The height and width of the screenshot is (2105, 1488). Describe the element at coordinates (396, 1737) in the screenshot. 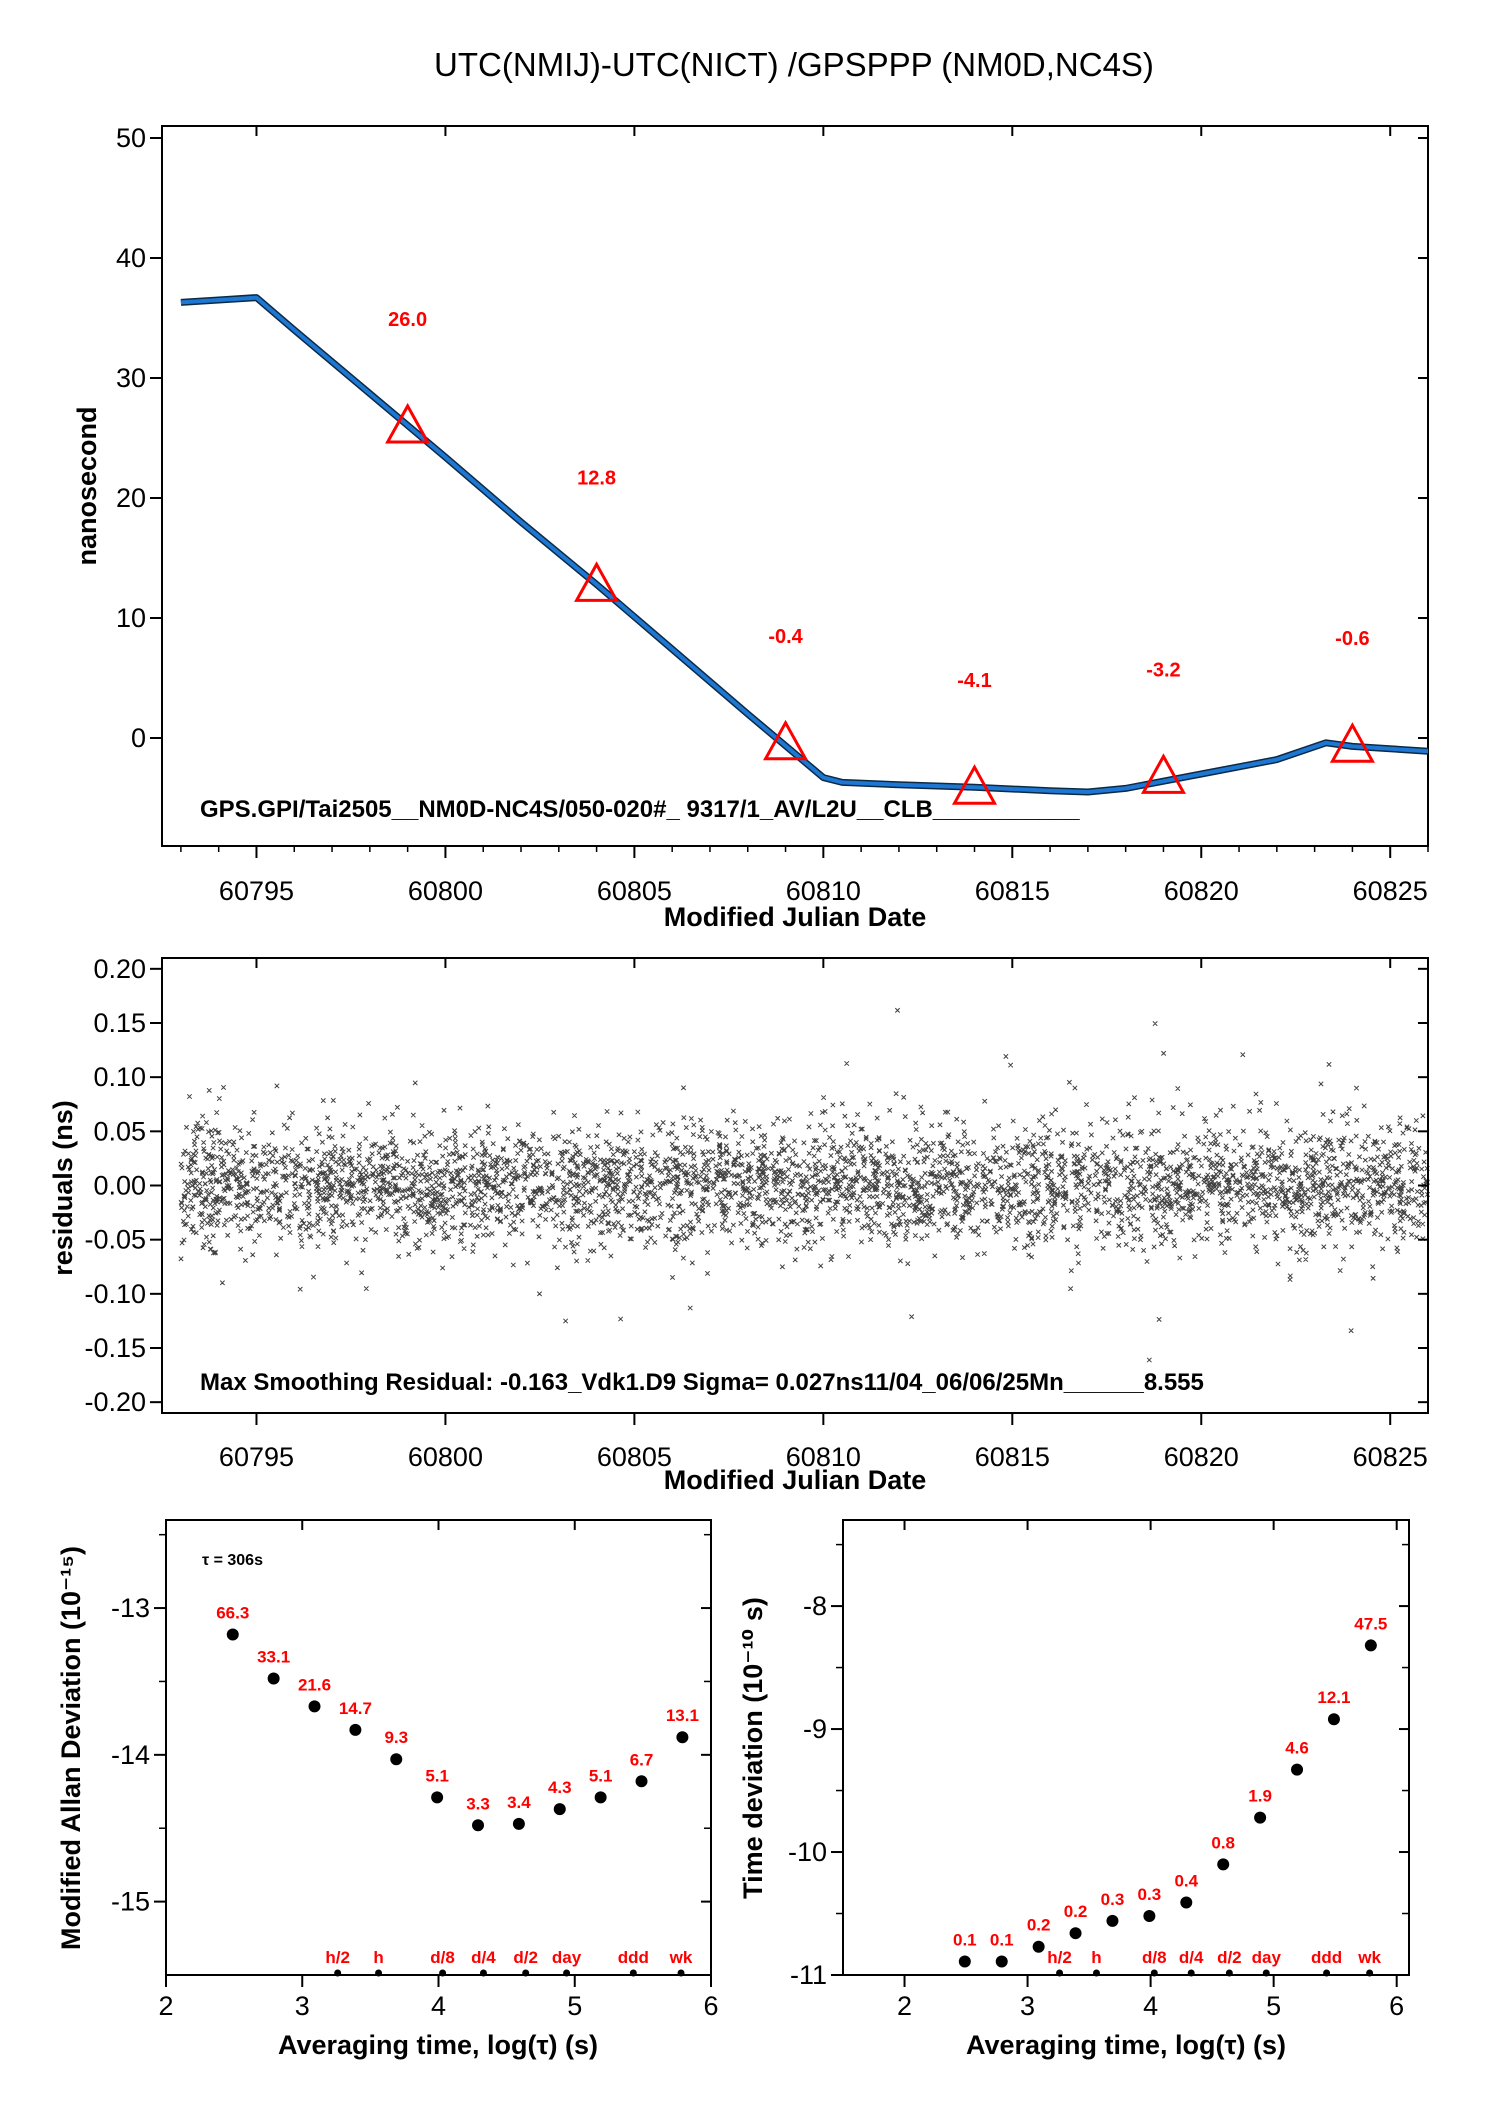

I see `deviation-value-label: 9.3` at that location.